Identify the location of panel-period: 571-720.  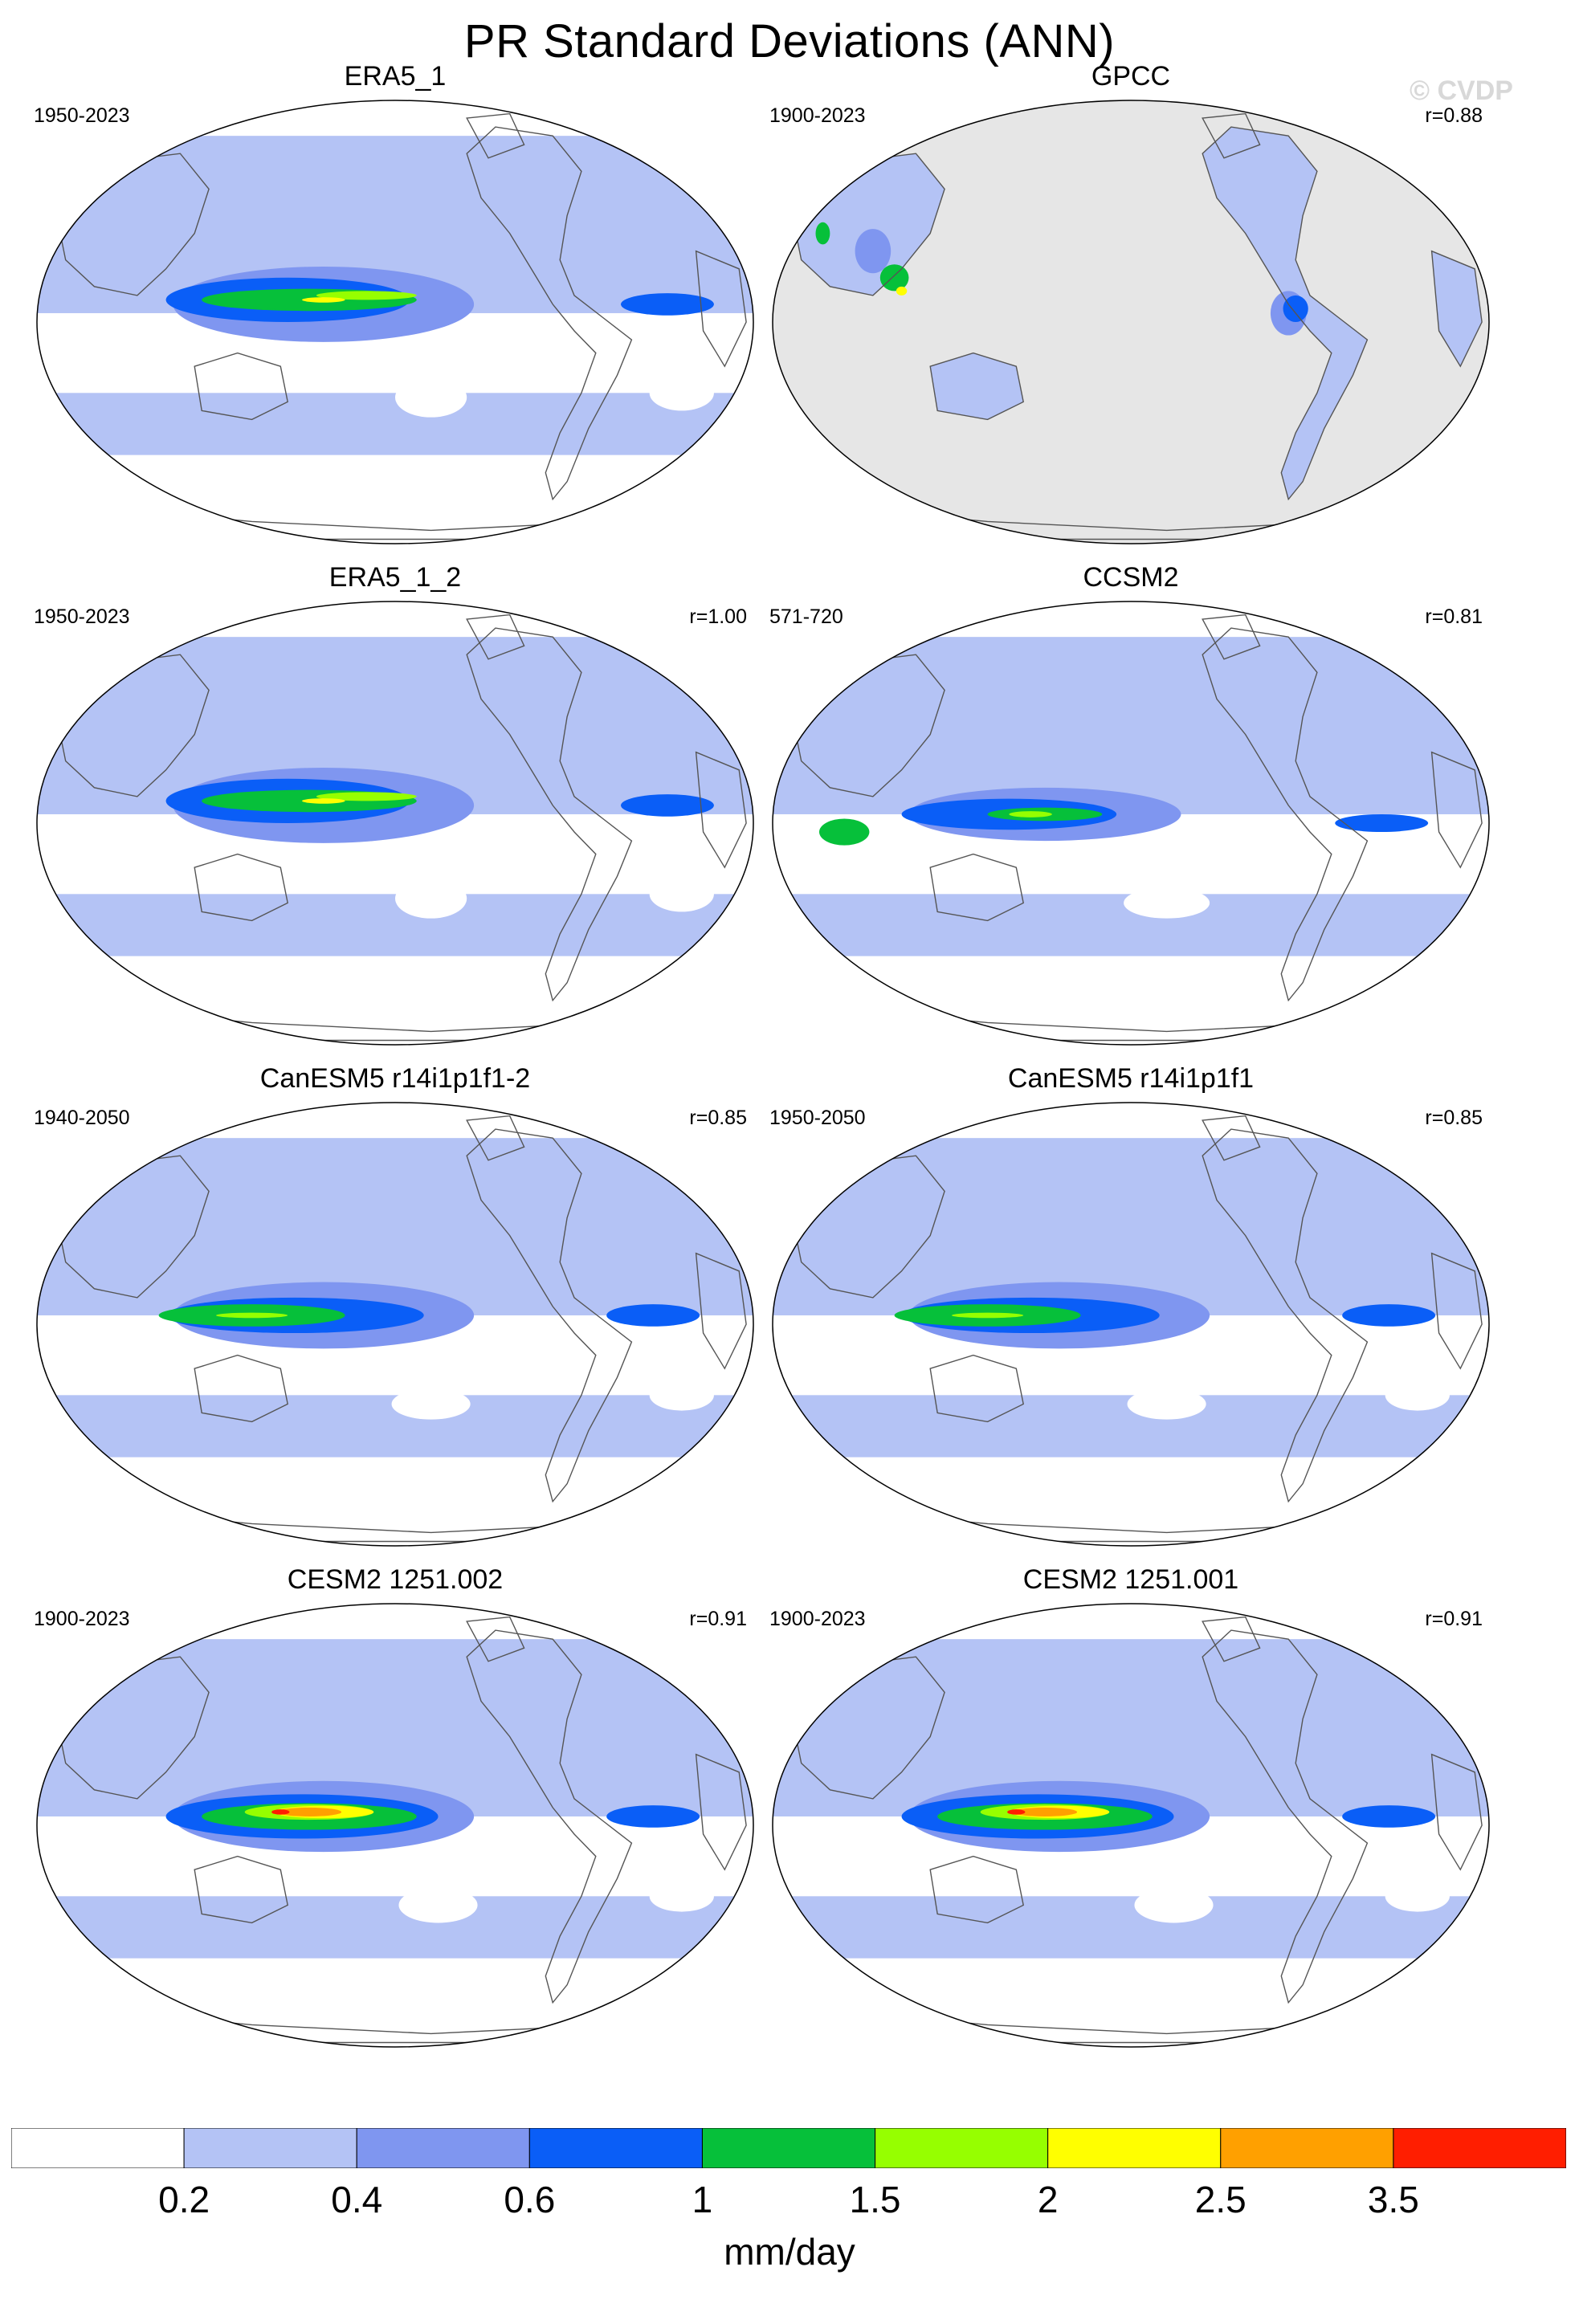
(806, 617).